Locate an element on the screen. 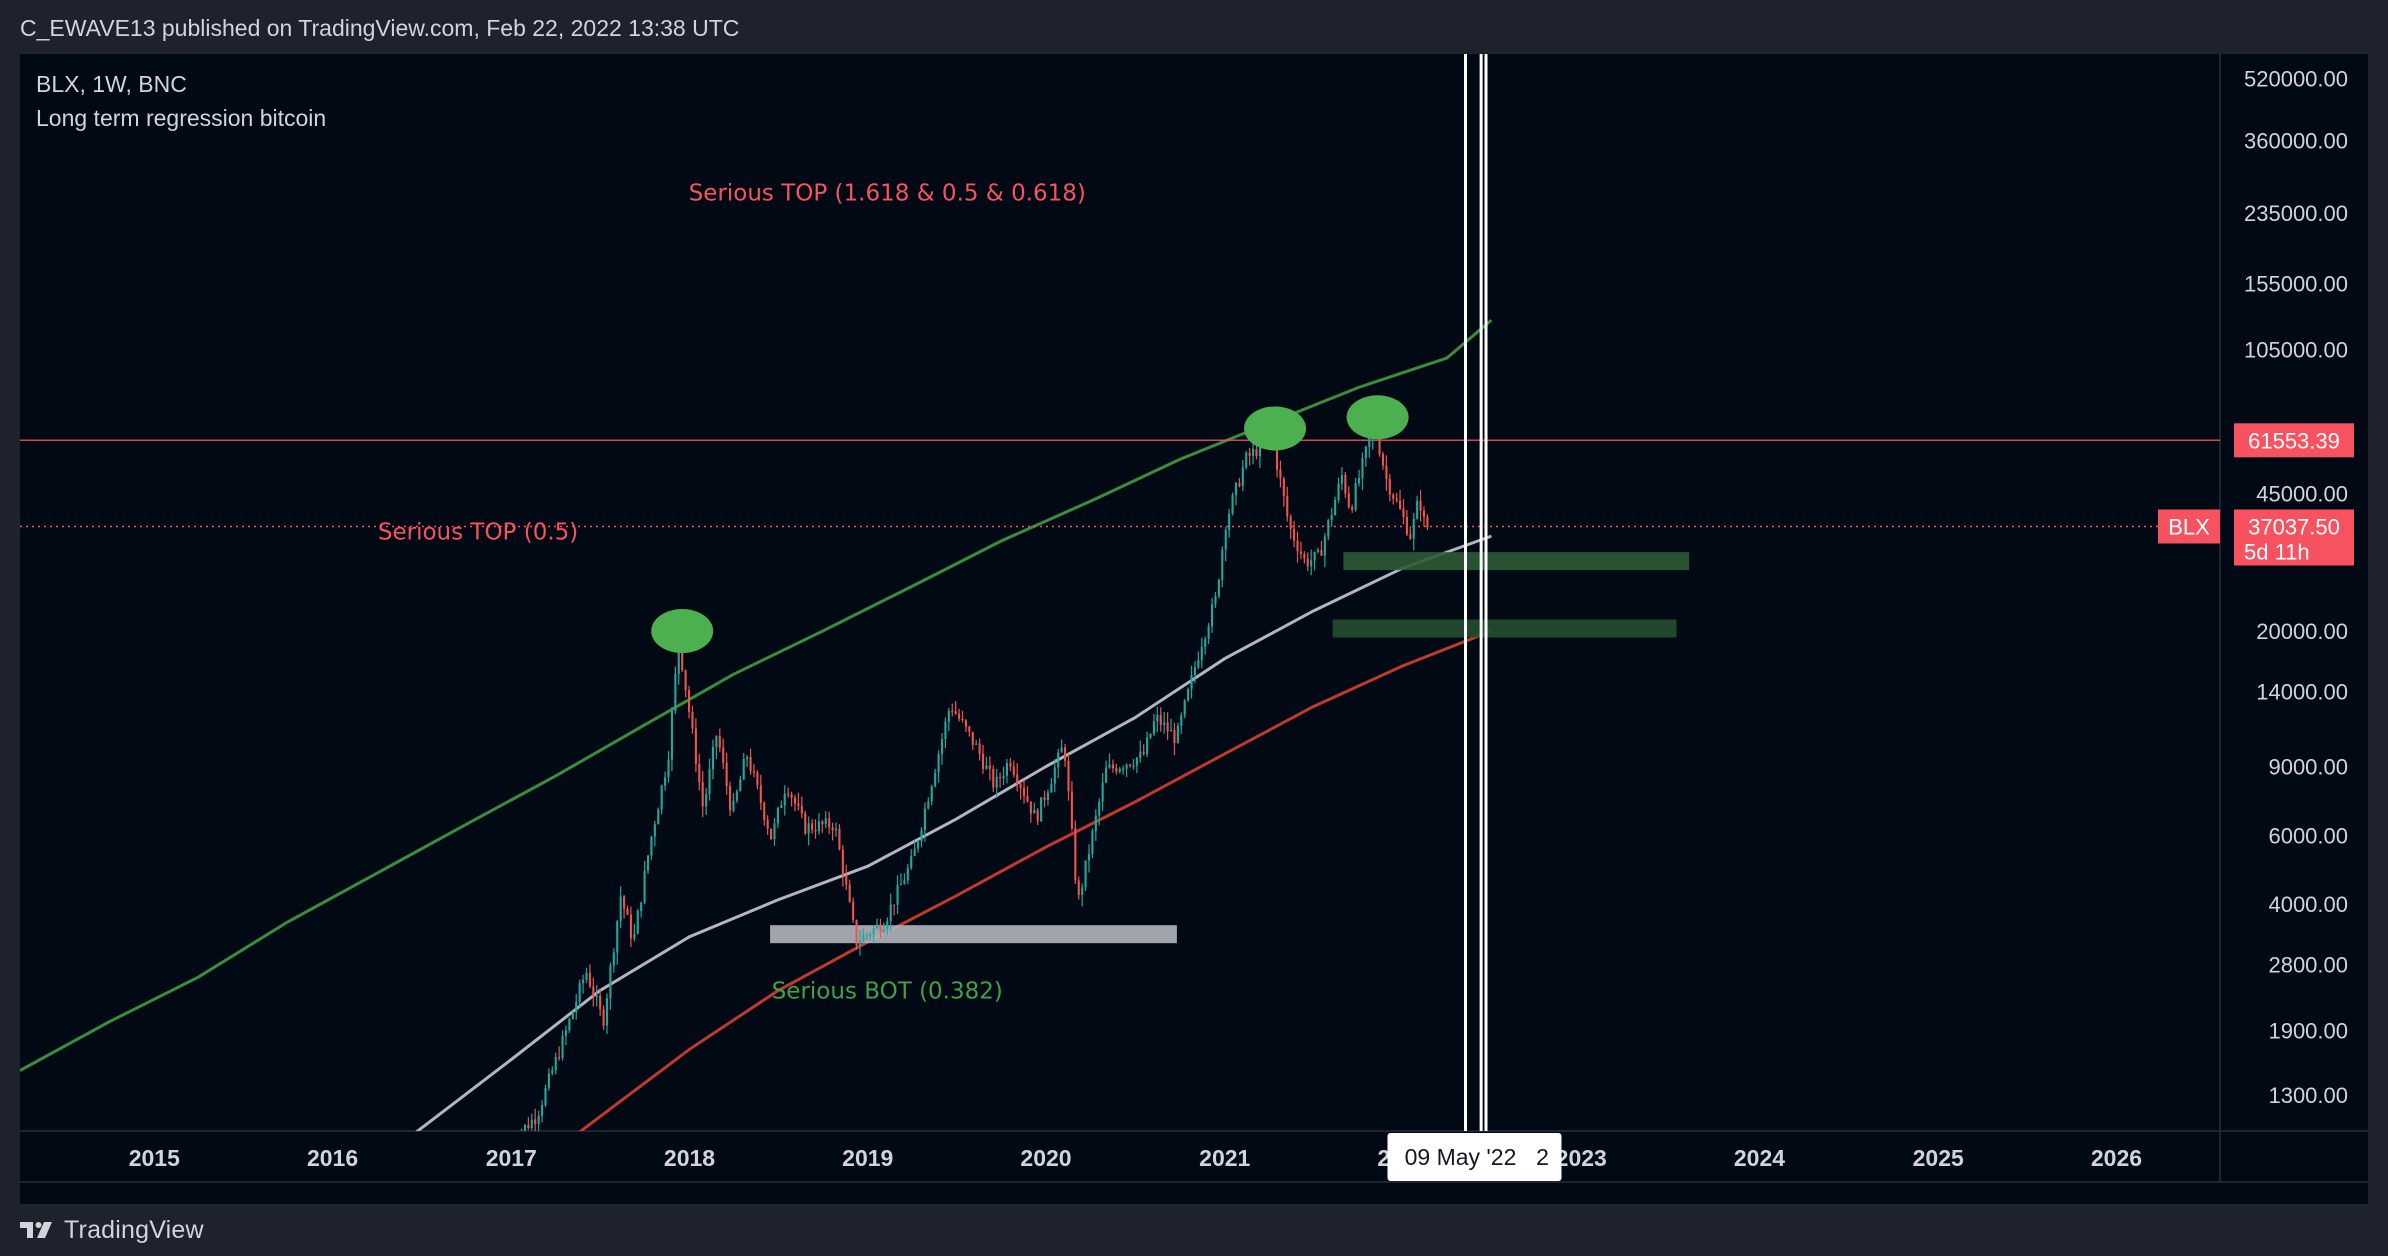 The image size is (2388, 1256). crosshair-date: 09 May '22 2 is located at coordinates (1474, 1157).